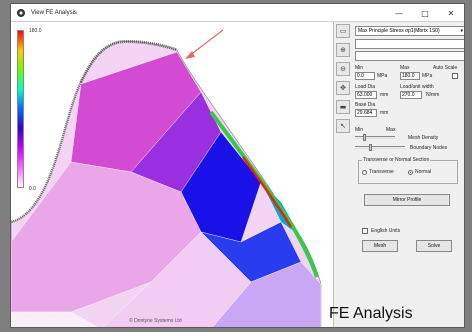 The width and height of the screenshot is (472, 332). What do you see at coordinates (21, 13) in the screenshot?
I see `app-icon` at bounding box center [21, 13].